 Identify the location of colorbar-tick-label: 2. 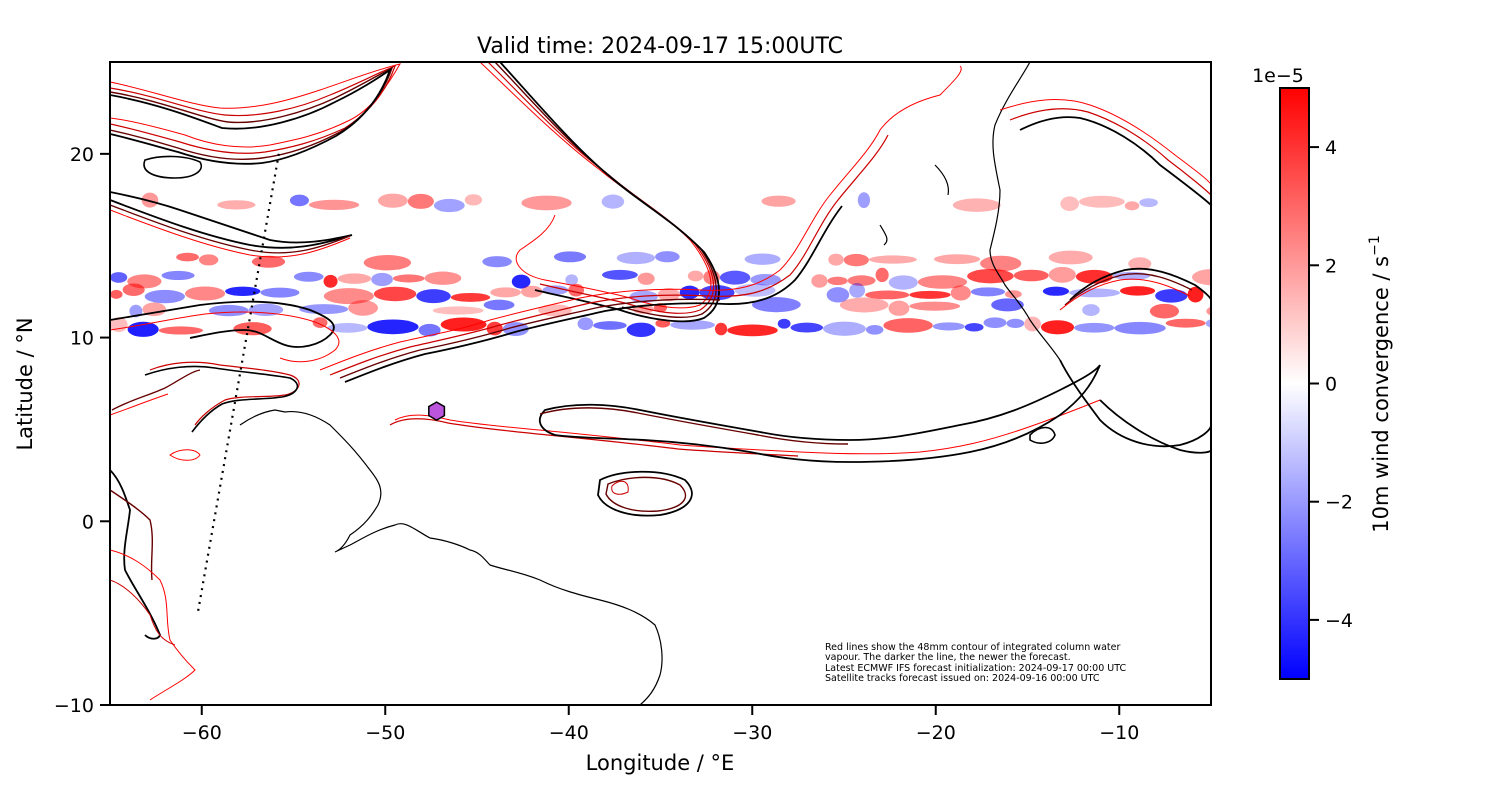
(1331, 266).